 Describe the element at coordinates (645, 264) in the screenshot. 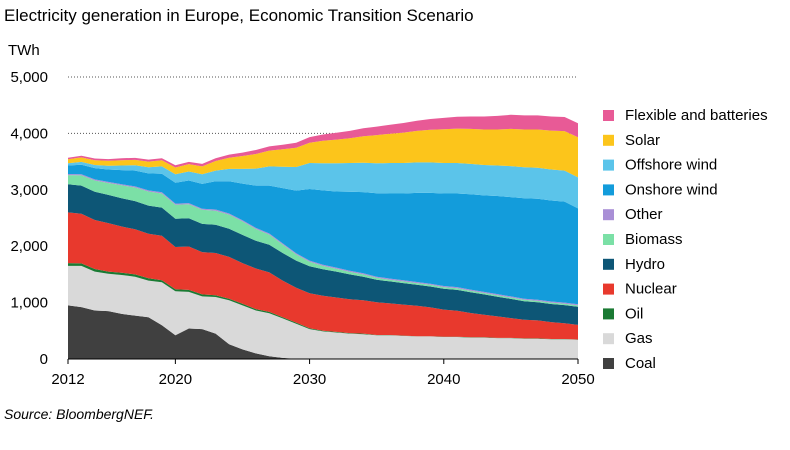

I see `legend-label: Hydro` at that location.